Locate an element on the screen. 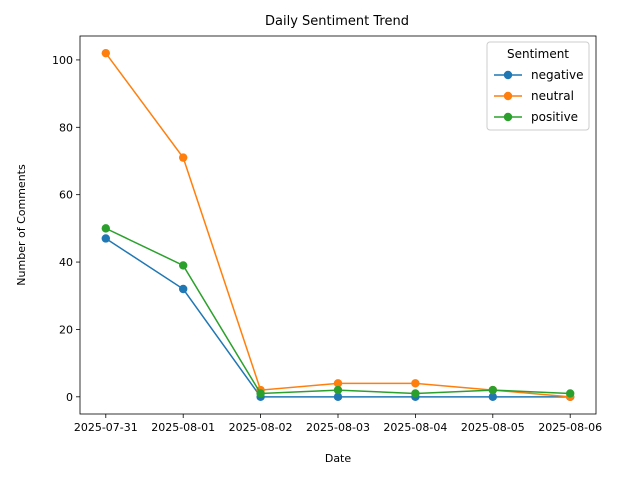  chart-title: Daily Sentiment Trend is located at coordinates (337, 21).